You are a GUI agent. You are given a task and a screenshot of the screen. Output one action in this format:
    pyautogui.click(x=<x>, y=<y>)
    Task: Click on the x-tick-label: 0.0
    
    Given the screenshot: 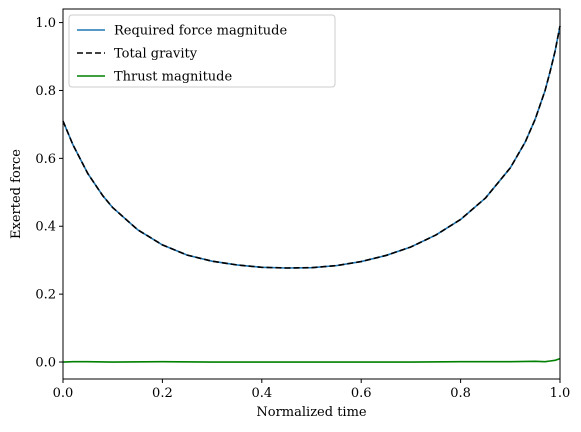 What is the action you would take?
    pyautogui.click(x=63, y=393)
    